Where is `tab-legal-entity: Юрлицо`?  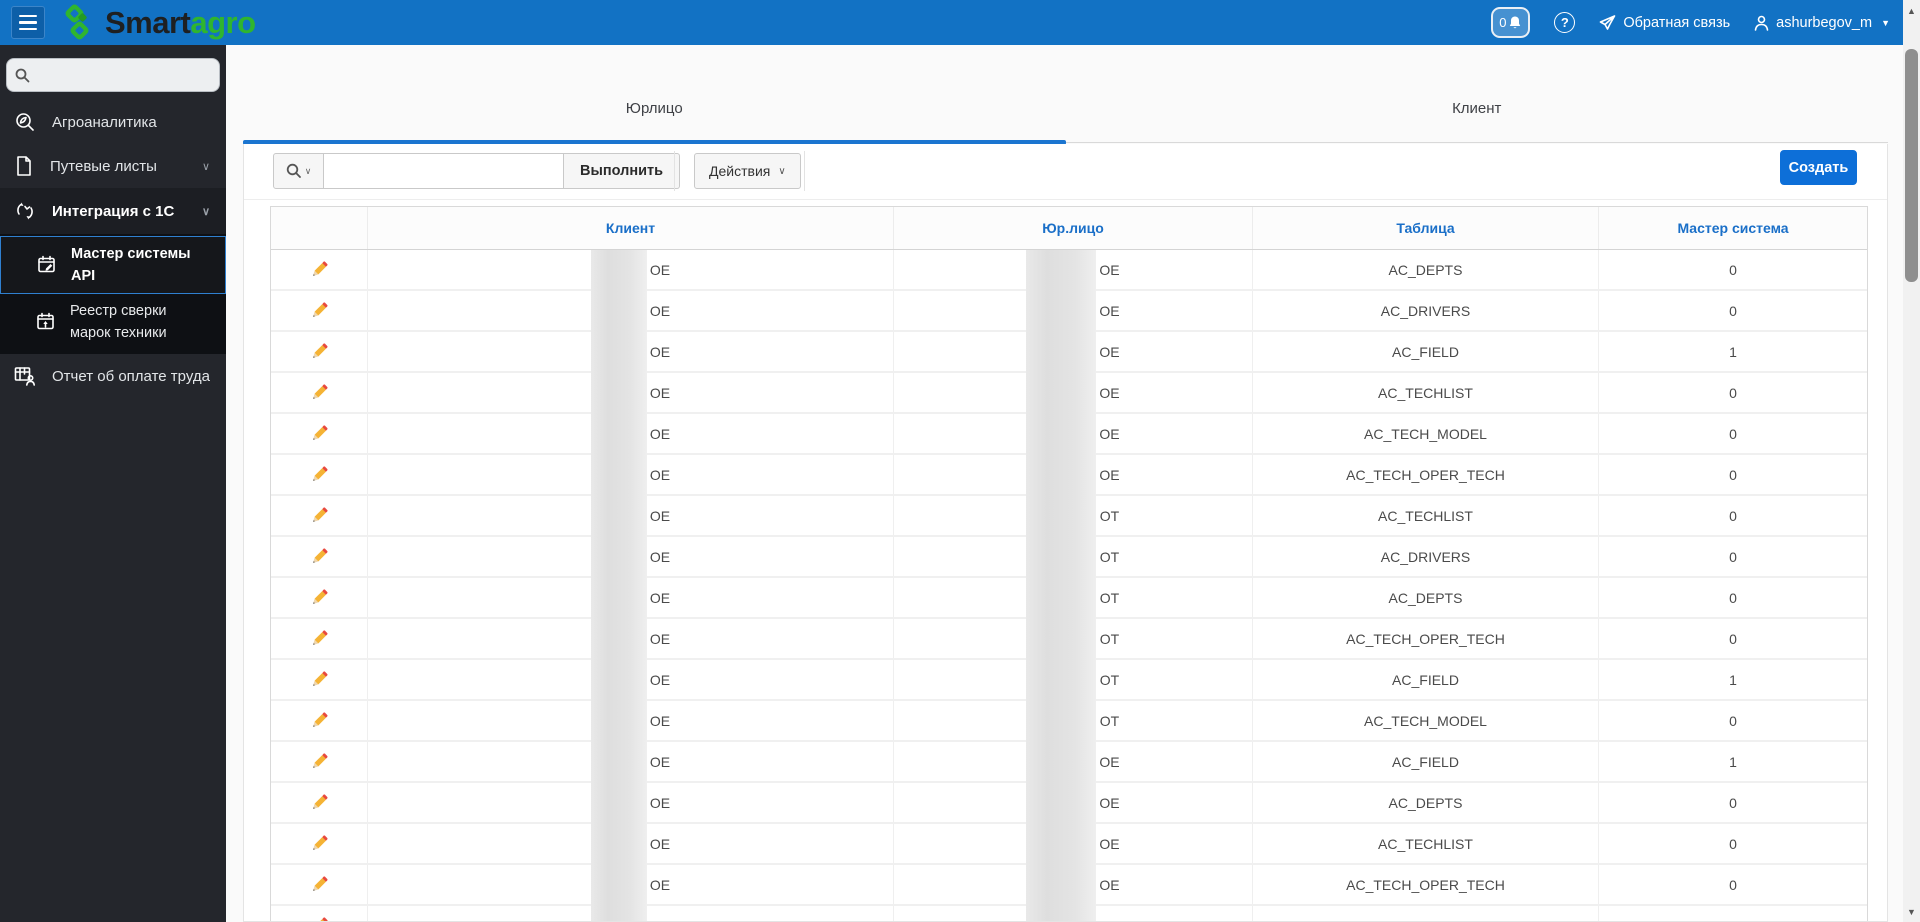 tab-legal-entity: Юрлицо is located at coordinates (654, 110).